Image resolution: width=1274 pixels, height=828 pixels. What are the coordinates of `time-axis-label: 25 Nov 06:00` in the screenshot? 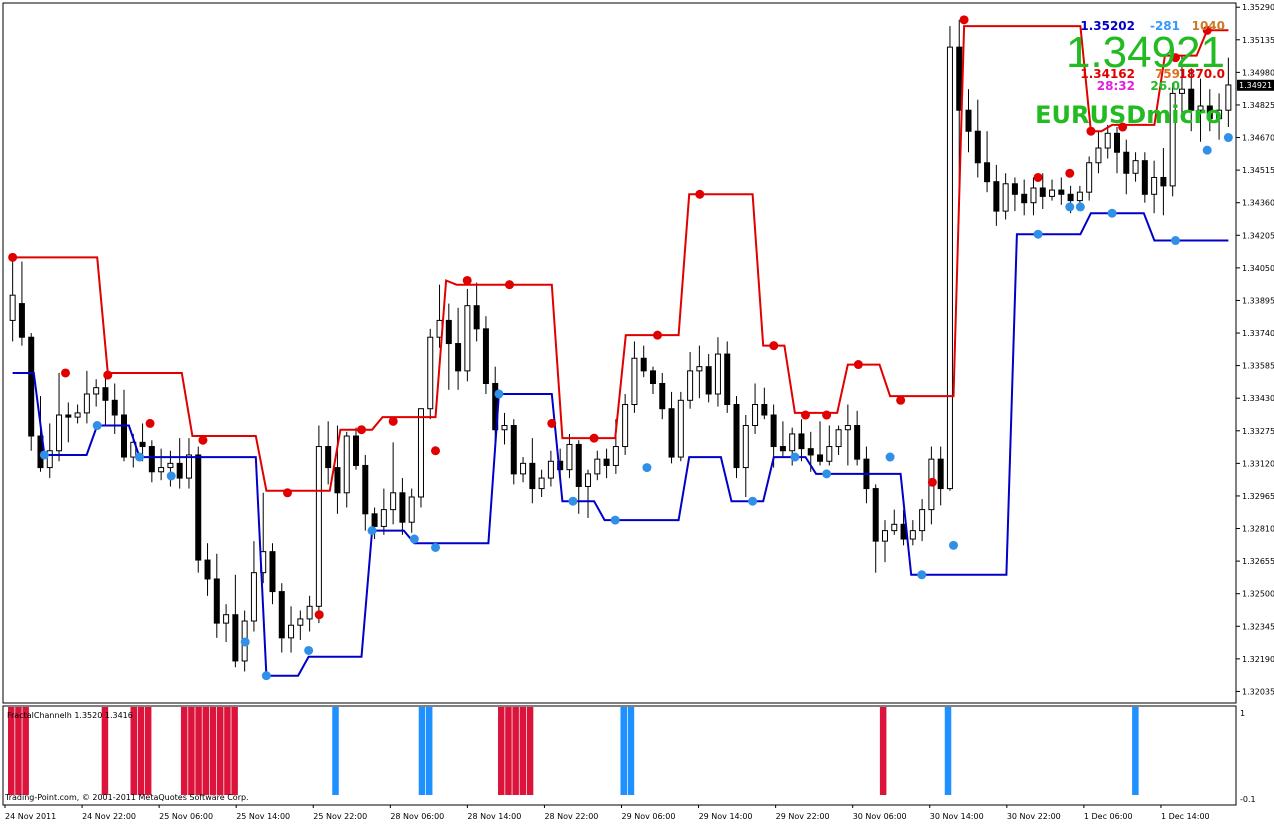 It's located at (186, 816).